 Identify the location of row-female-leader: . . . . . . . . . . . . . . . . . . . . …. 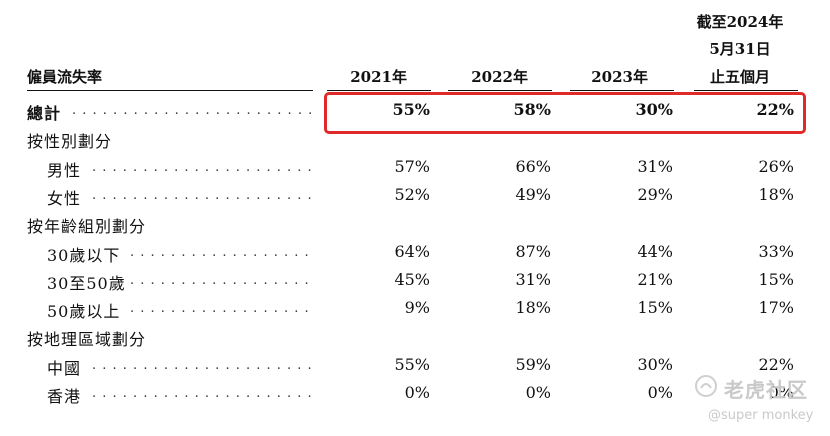
(202, 195).